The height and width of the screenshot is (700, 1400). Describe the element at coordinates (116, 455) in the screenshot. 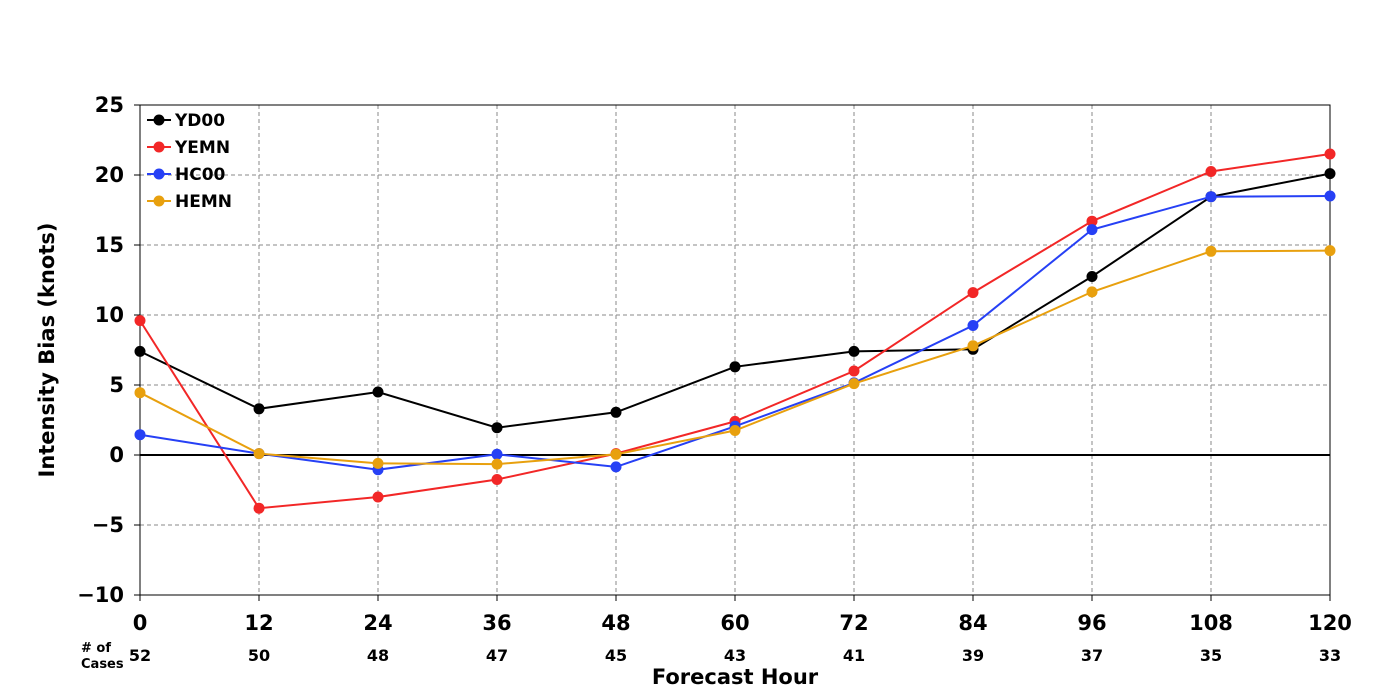

I see `y-tick-label: 0` at that location.